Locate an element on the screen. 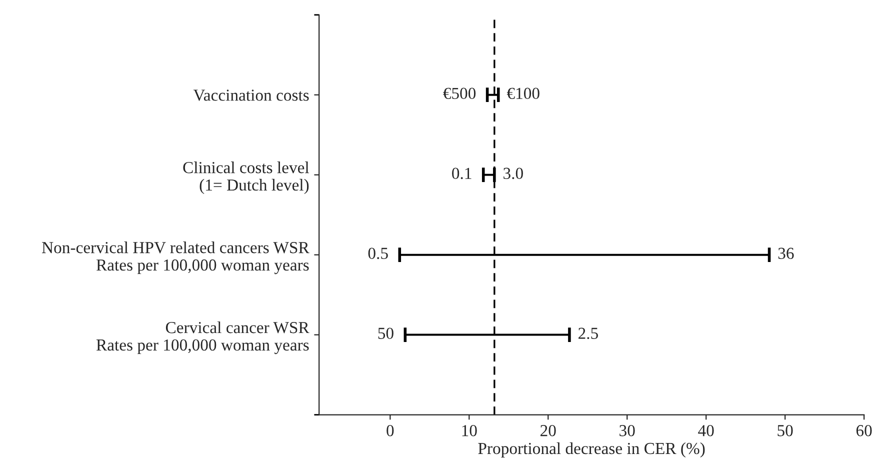 Image resolution: width=879 pixels, height=465 pixels. annotation: 3.0 is located at coordinates (513, 174).